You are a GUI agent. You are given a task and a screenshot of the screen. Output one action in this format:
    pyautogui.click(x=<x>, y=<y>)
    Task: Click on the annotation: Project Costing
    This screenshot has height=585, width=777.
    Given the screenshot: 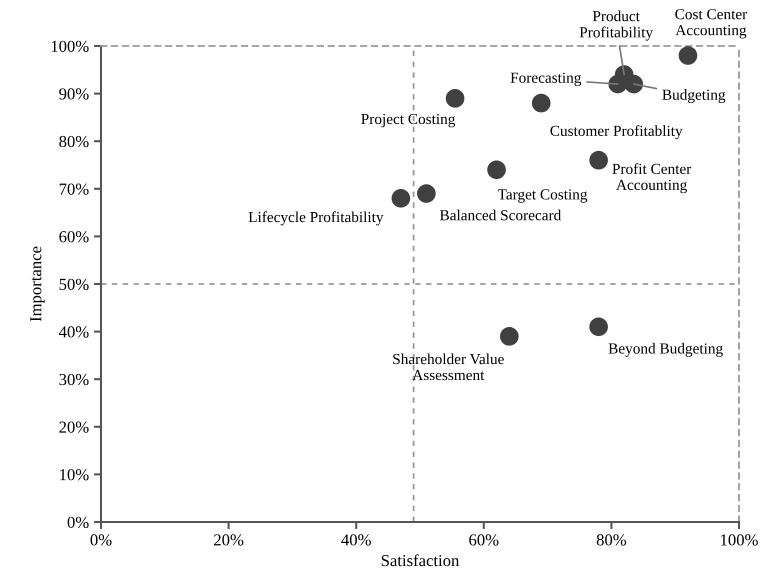 What is the action you would take?
    pyautogui.click(x=408, y=121)
    